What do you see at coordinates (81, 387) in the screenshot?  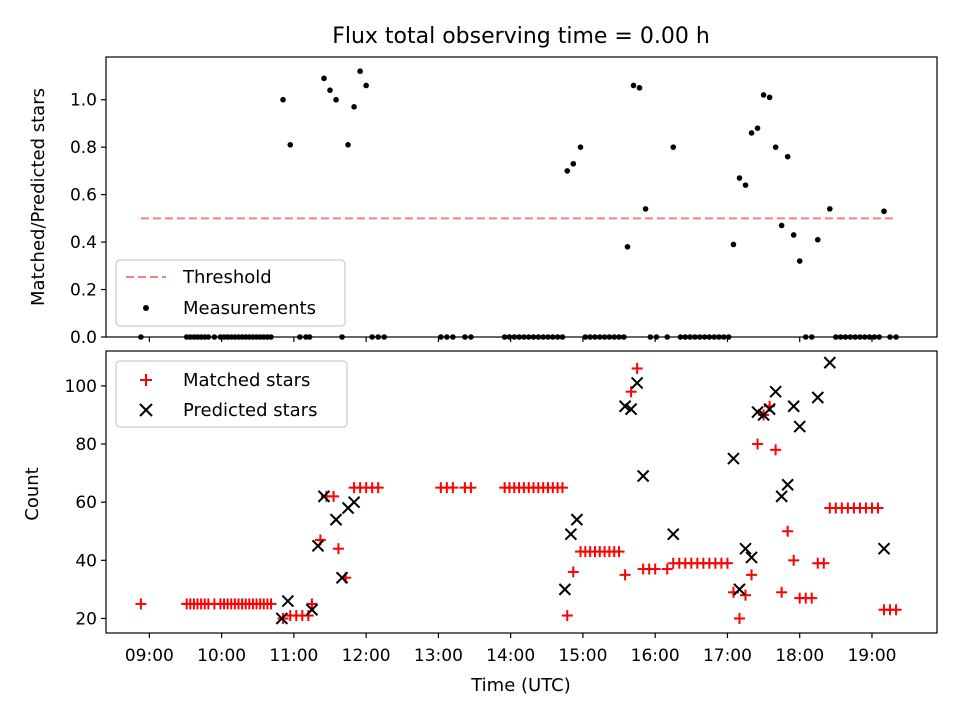 I see `bottom-y-tick-label: 100` at bounding box center [81, 387].